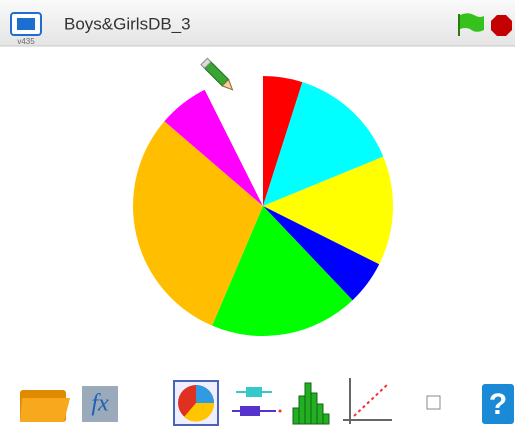 The width and height of the screenshot is (515, 432). I want to click on scatter-button, so click(367, 401).